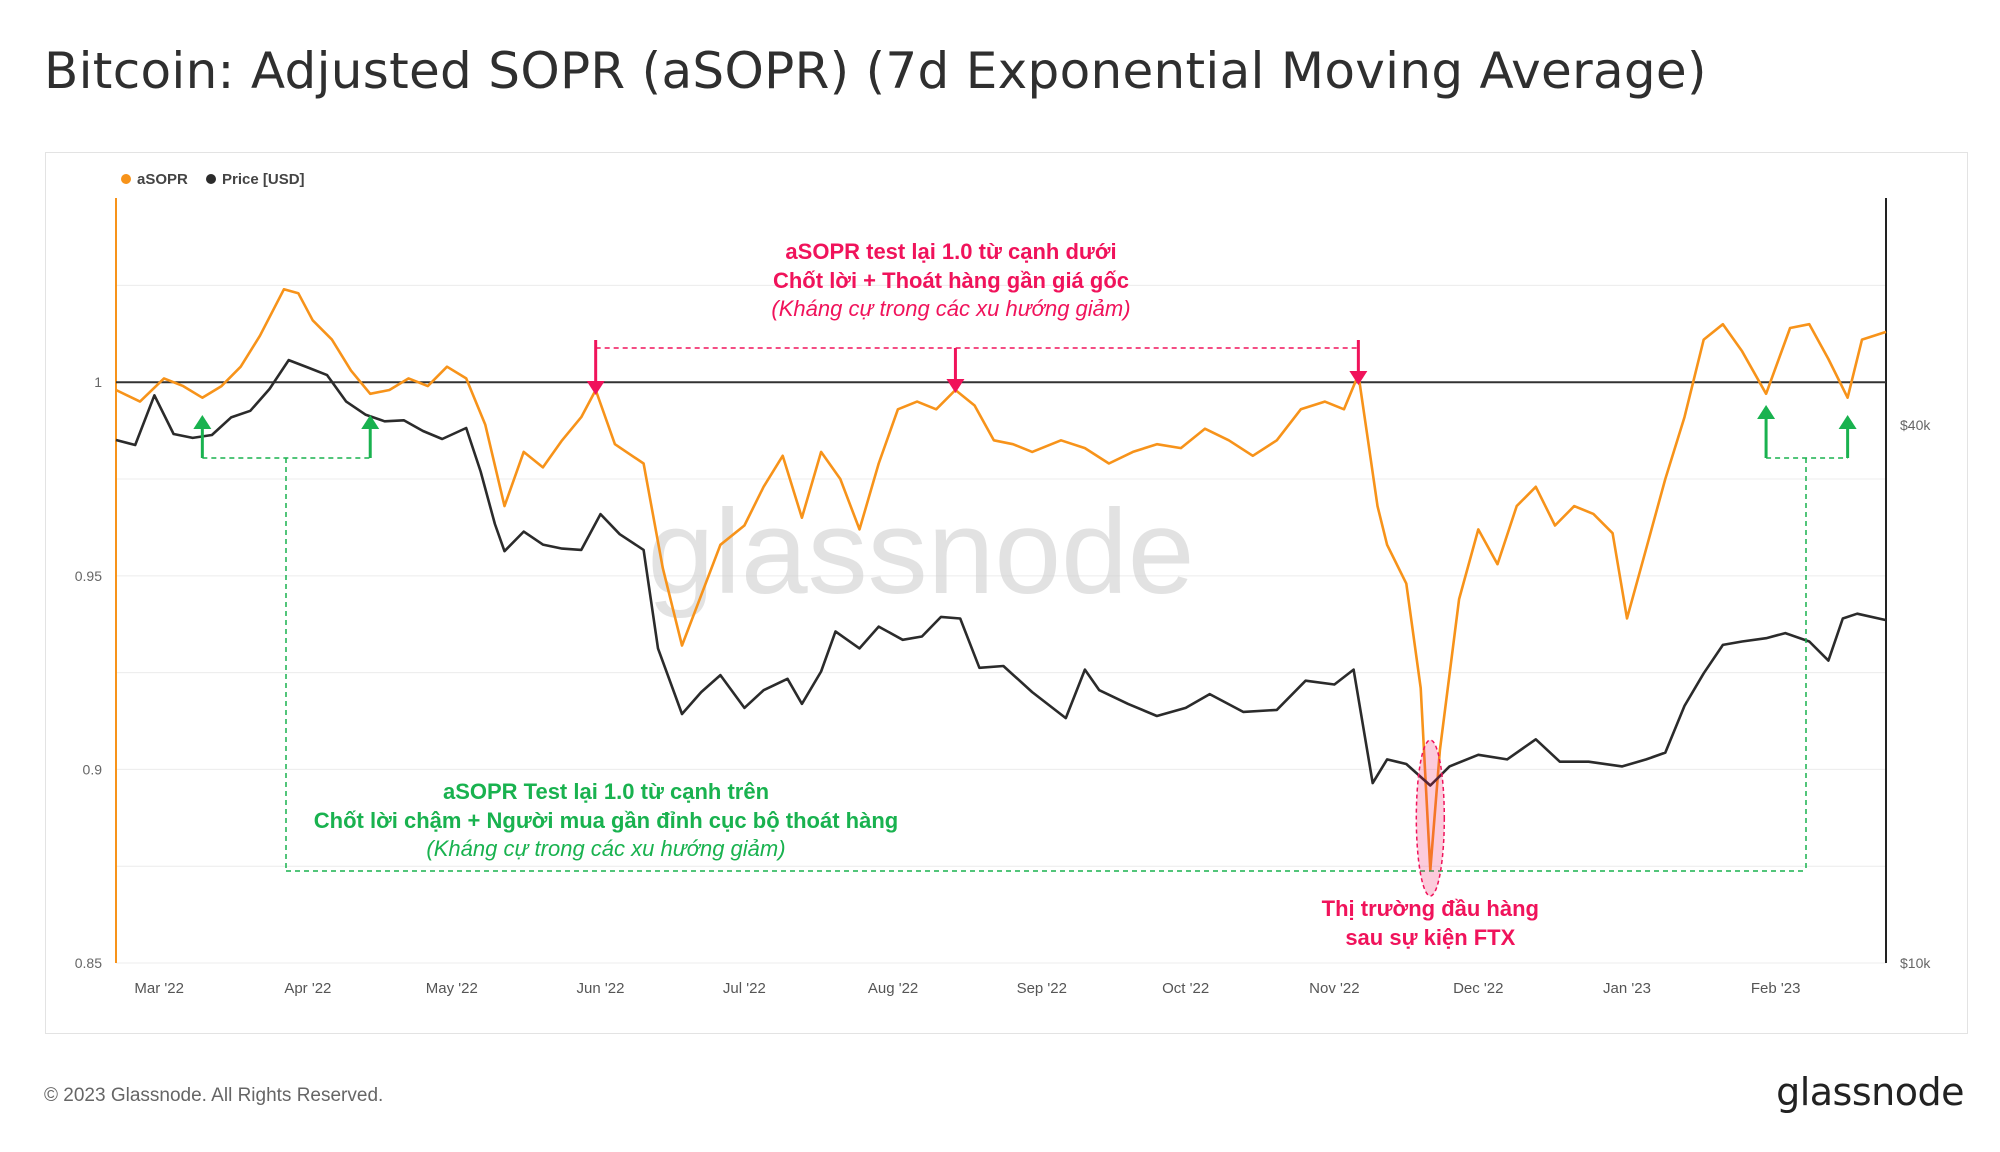 The height and width of the screenshot is (1152, 2000). What do you see at coordinates (950, 251) in the screenshot?
I see `annotation-text: aSOPR test lại 1.0 từ cạnh dưới` at bounding box center [950, 251].